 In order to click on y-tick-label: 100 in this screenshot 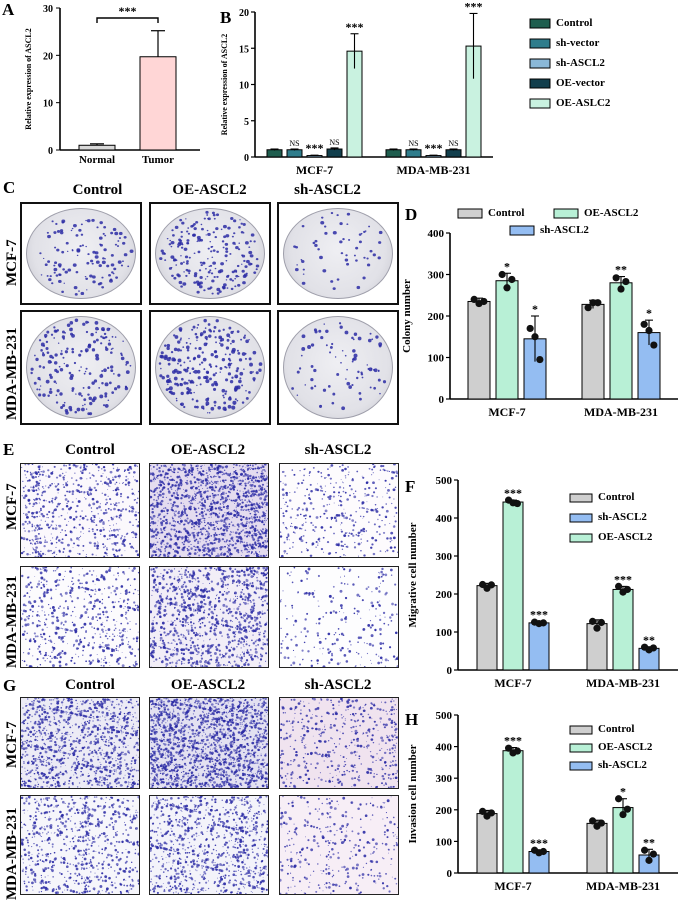, I will do `click(444, 633)`.